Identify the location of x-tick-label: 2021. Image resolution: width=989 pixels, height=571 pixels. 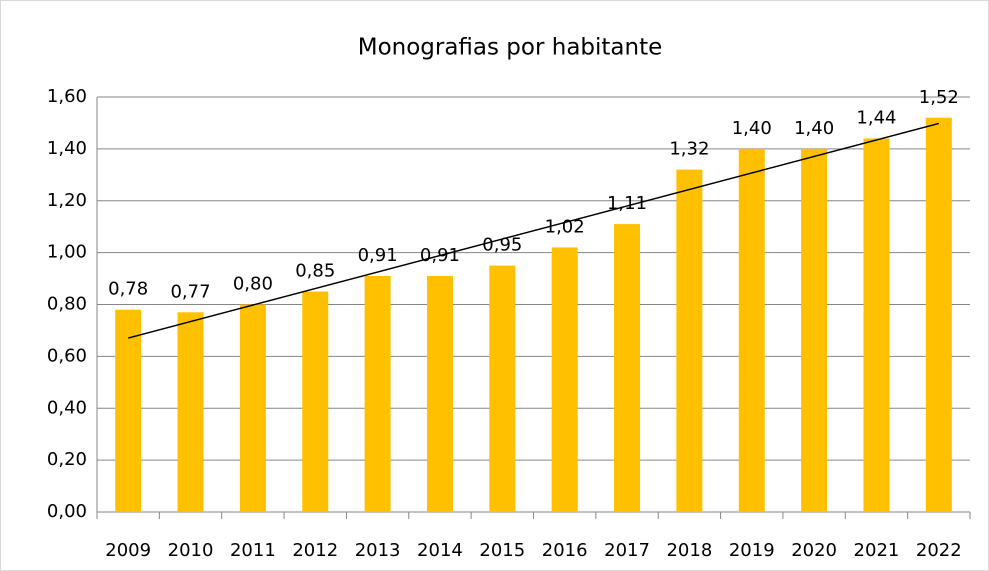
(877, 550).